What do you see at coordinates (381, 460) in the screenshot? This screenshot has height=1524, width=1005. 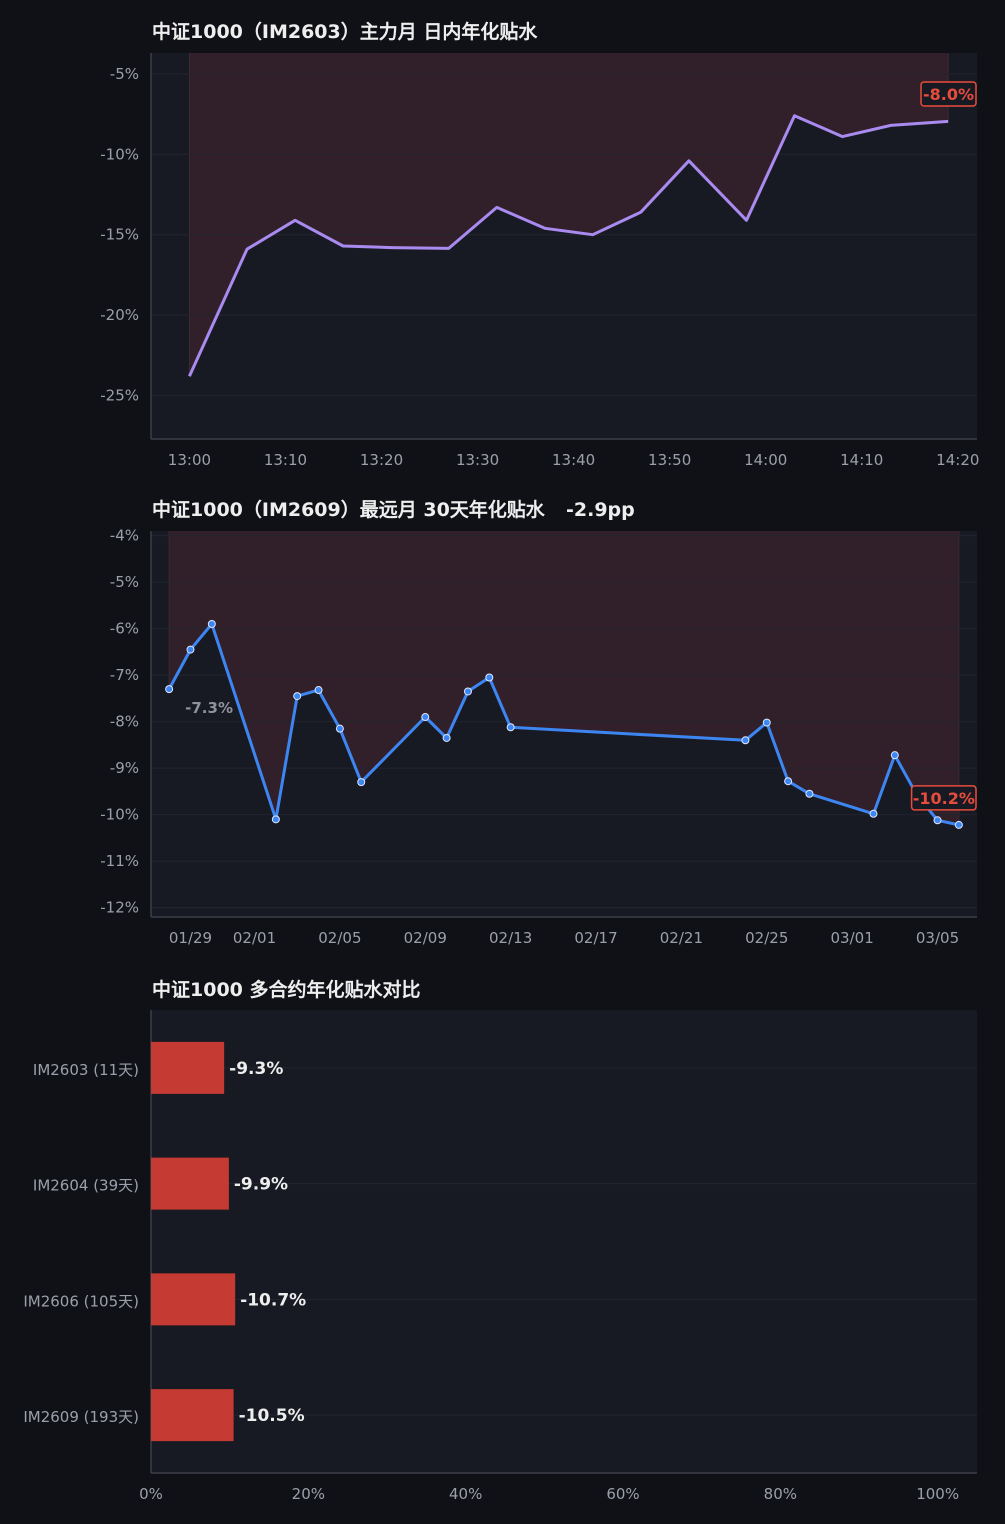 I see `x-tick-label: 13:20` at bounding box center [381, 460].